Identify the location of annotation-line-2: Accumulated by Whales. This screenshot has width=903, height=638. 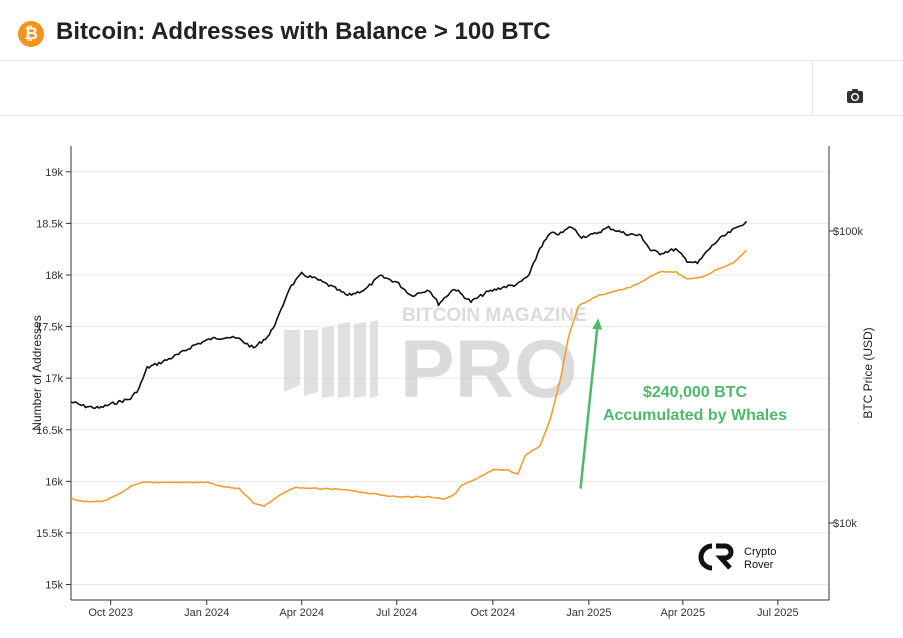
(695, 415).